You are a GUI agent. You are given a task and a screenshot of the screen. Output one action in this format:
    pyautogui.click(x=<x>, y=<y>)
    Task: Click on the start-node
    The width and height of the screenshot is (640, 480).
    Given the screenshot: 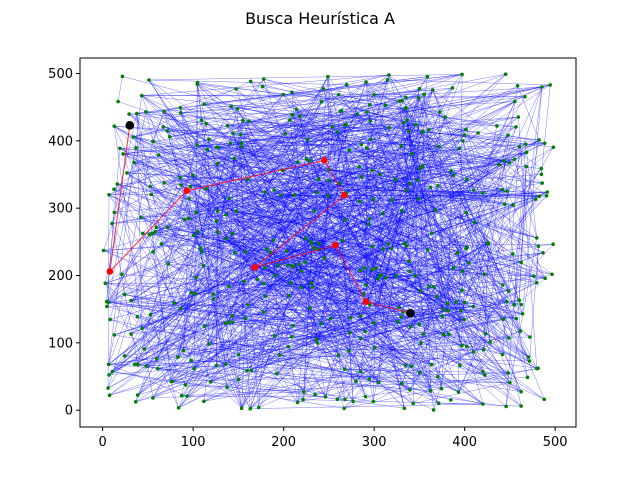 What is the action you would take?
    pyautogui.click(x=130, y=125)
    